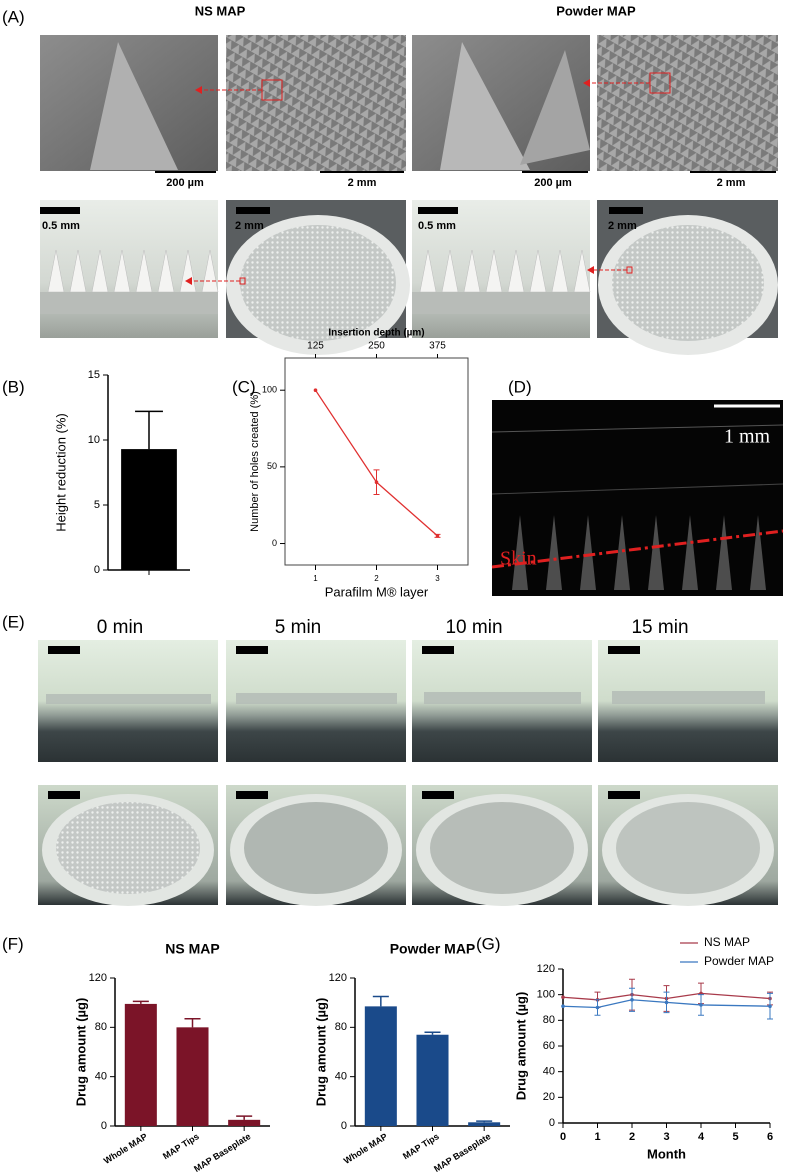 The height and width of the screenshot is (1174, 786). What do you see at coordinates (220, 10) in the screenshot?
I see `column-header: NS MAP` at bounding box center [220, 10].